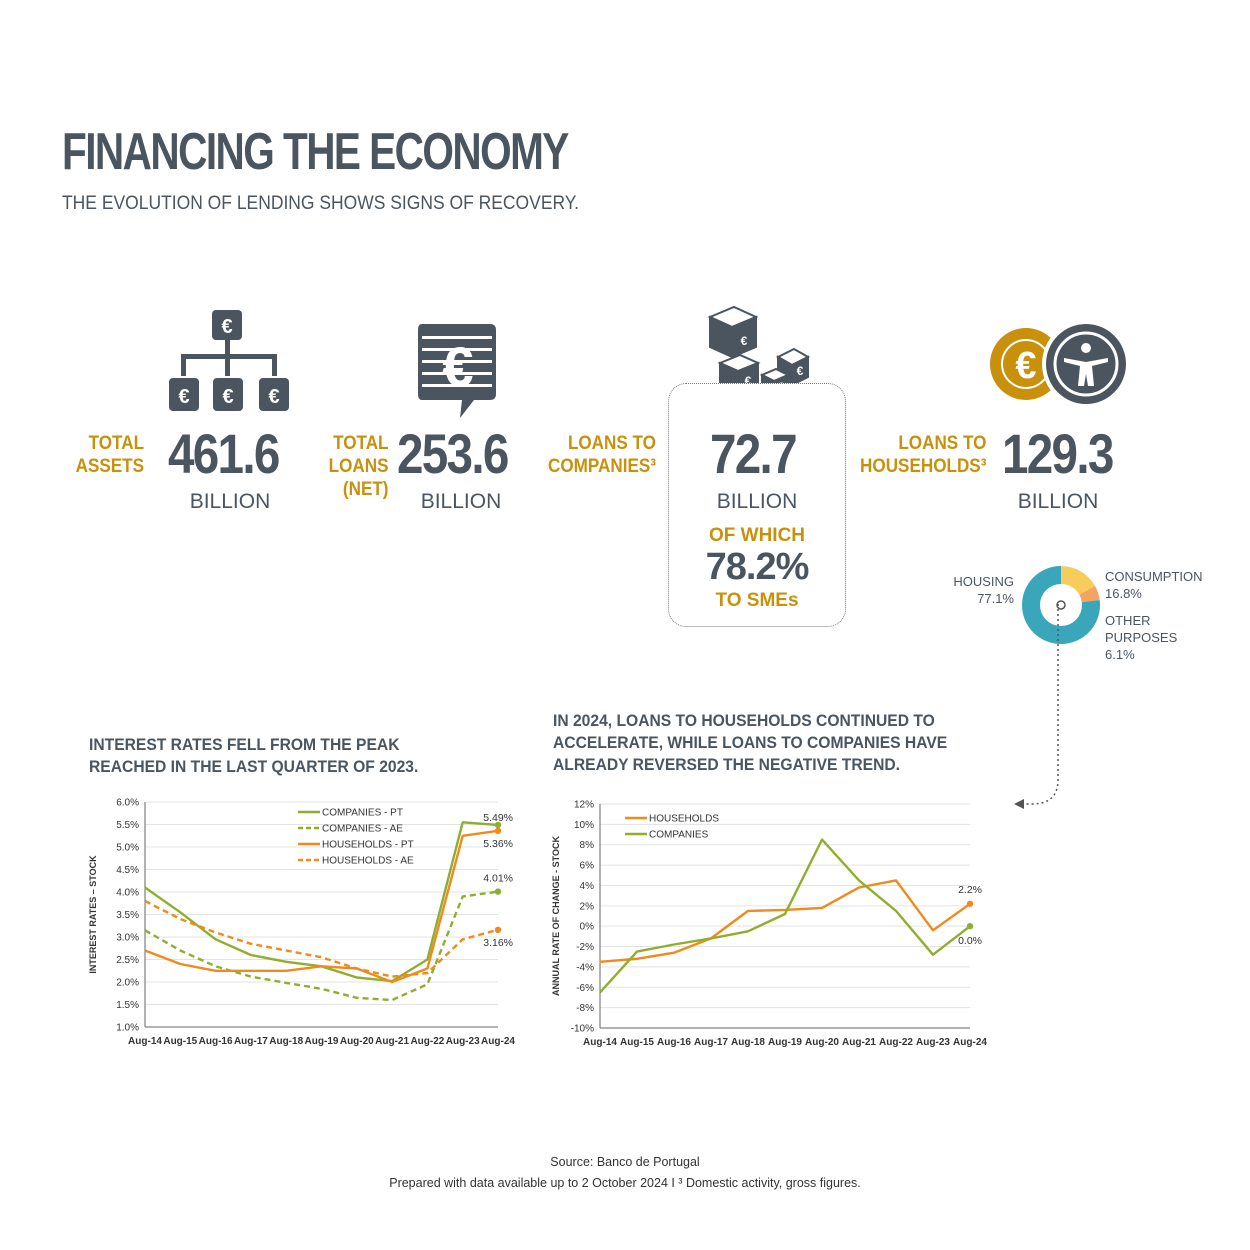 The width and height of the screenshot is (1250, 1250). Describe the element at coordinates (1036, 706) in the screenshot. I see `connector-arrow` at that location.